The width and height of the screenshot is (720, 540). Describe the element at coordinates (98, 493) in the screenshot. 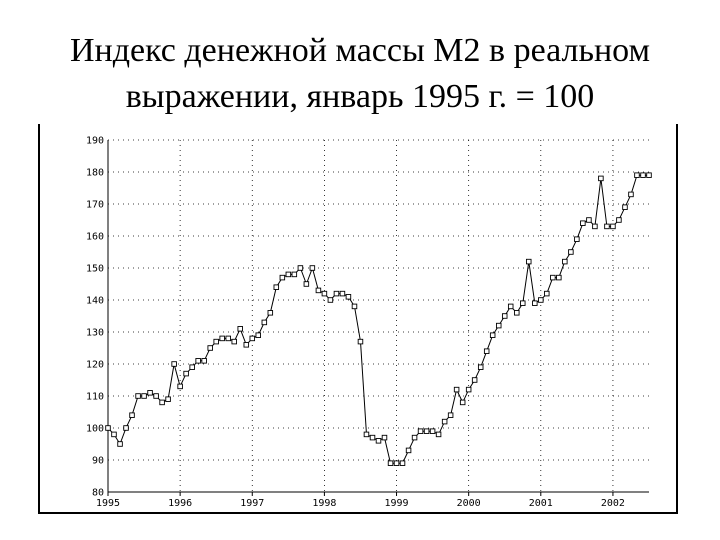

I see `y-tick-label: 80` at that location.